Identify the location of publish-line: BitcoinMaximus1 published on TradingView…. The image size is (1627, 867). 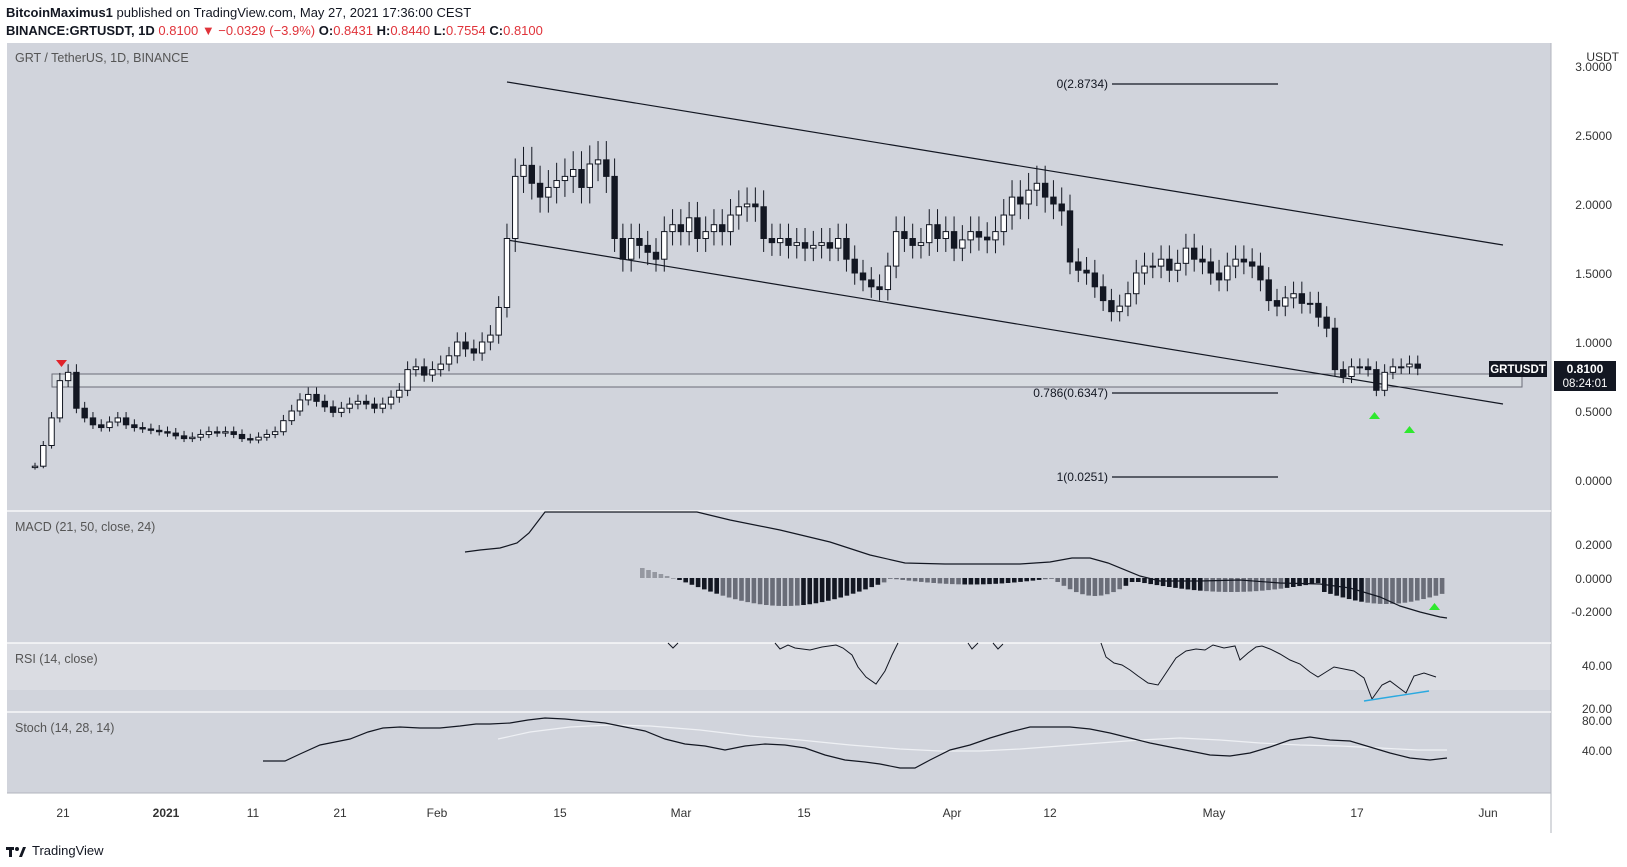
(238, 12).